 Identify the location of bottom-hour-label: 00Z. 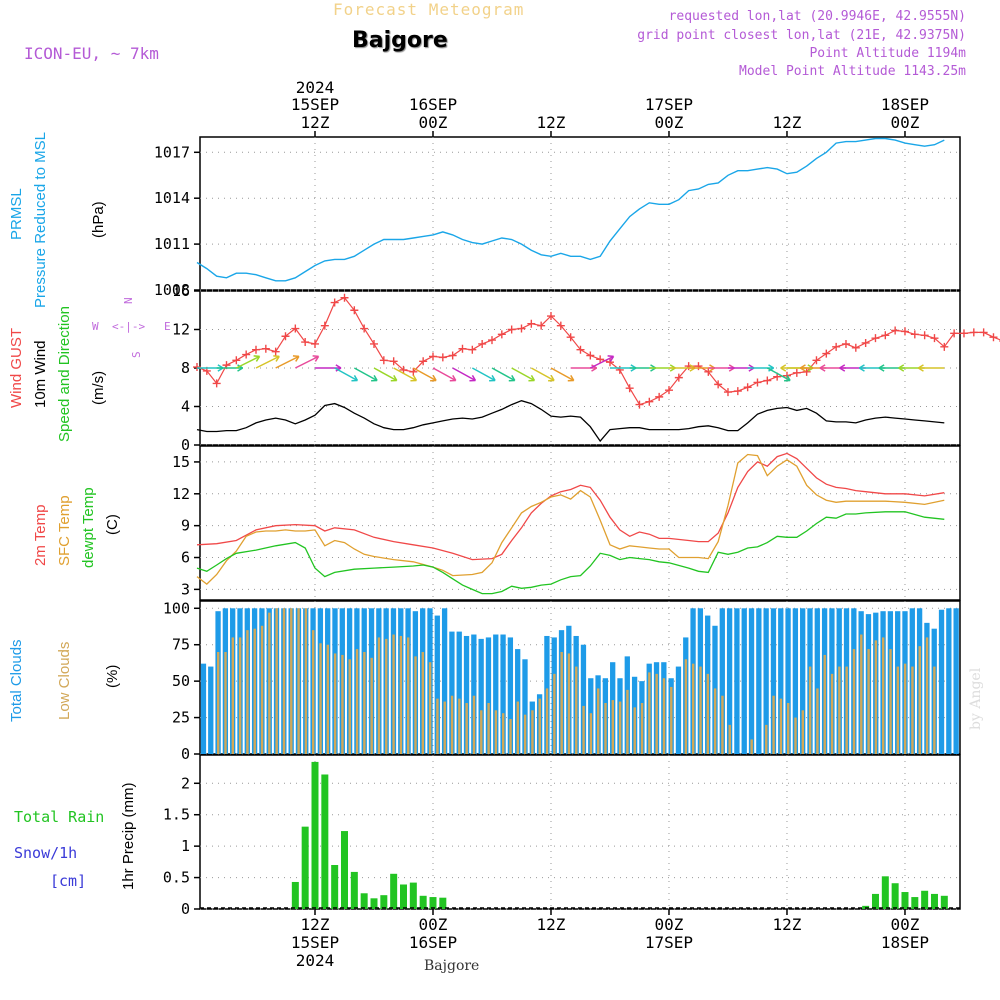
(905, 924).